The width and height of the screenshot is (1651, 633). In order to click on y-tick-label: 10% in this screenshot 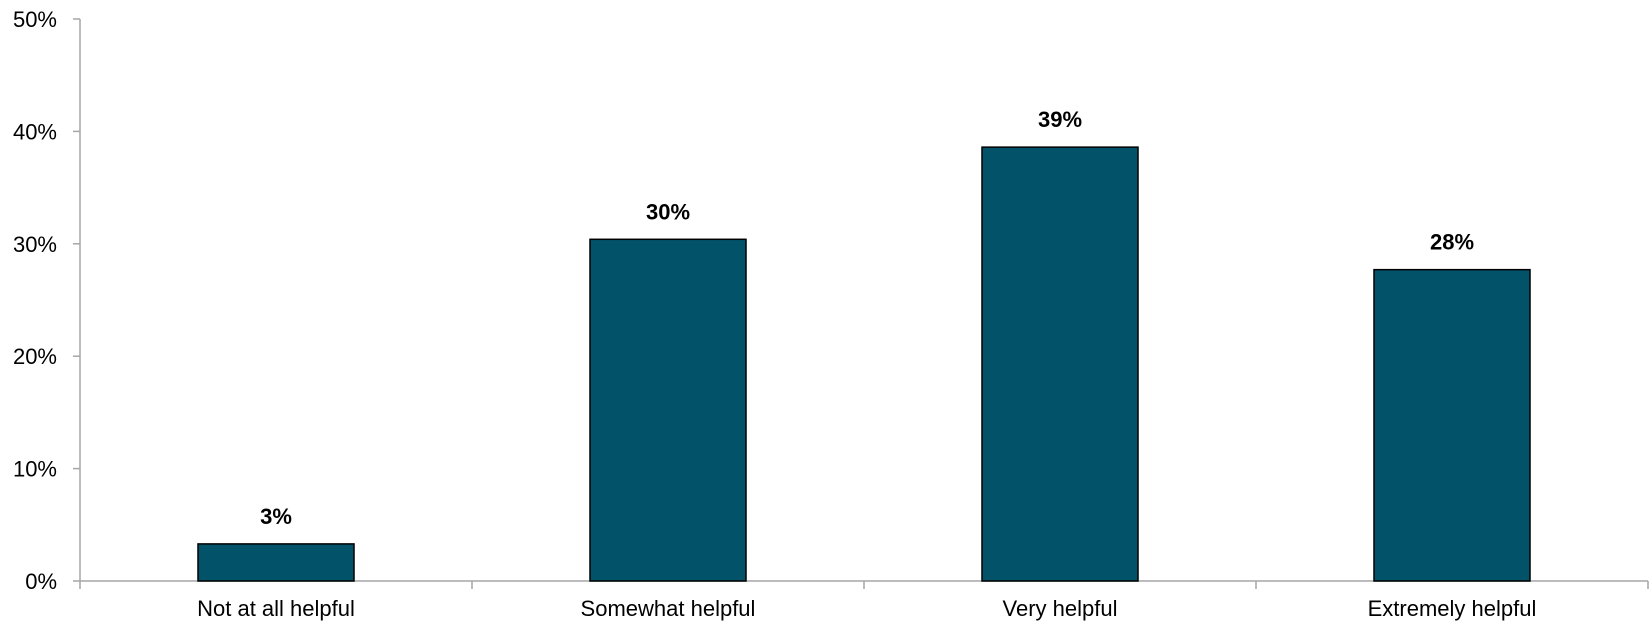, I will do `click(35, 469)`.